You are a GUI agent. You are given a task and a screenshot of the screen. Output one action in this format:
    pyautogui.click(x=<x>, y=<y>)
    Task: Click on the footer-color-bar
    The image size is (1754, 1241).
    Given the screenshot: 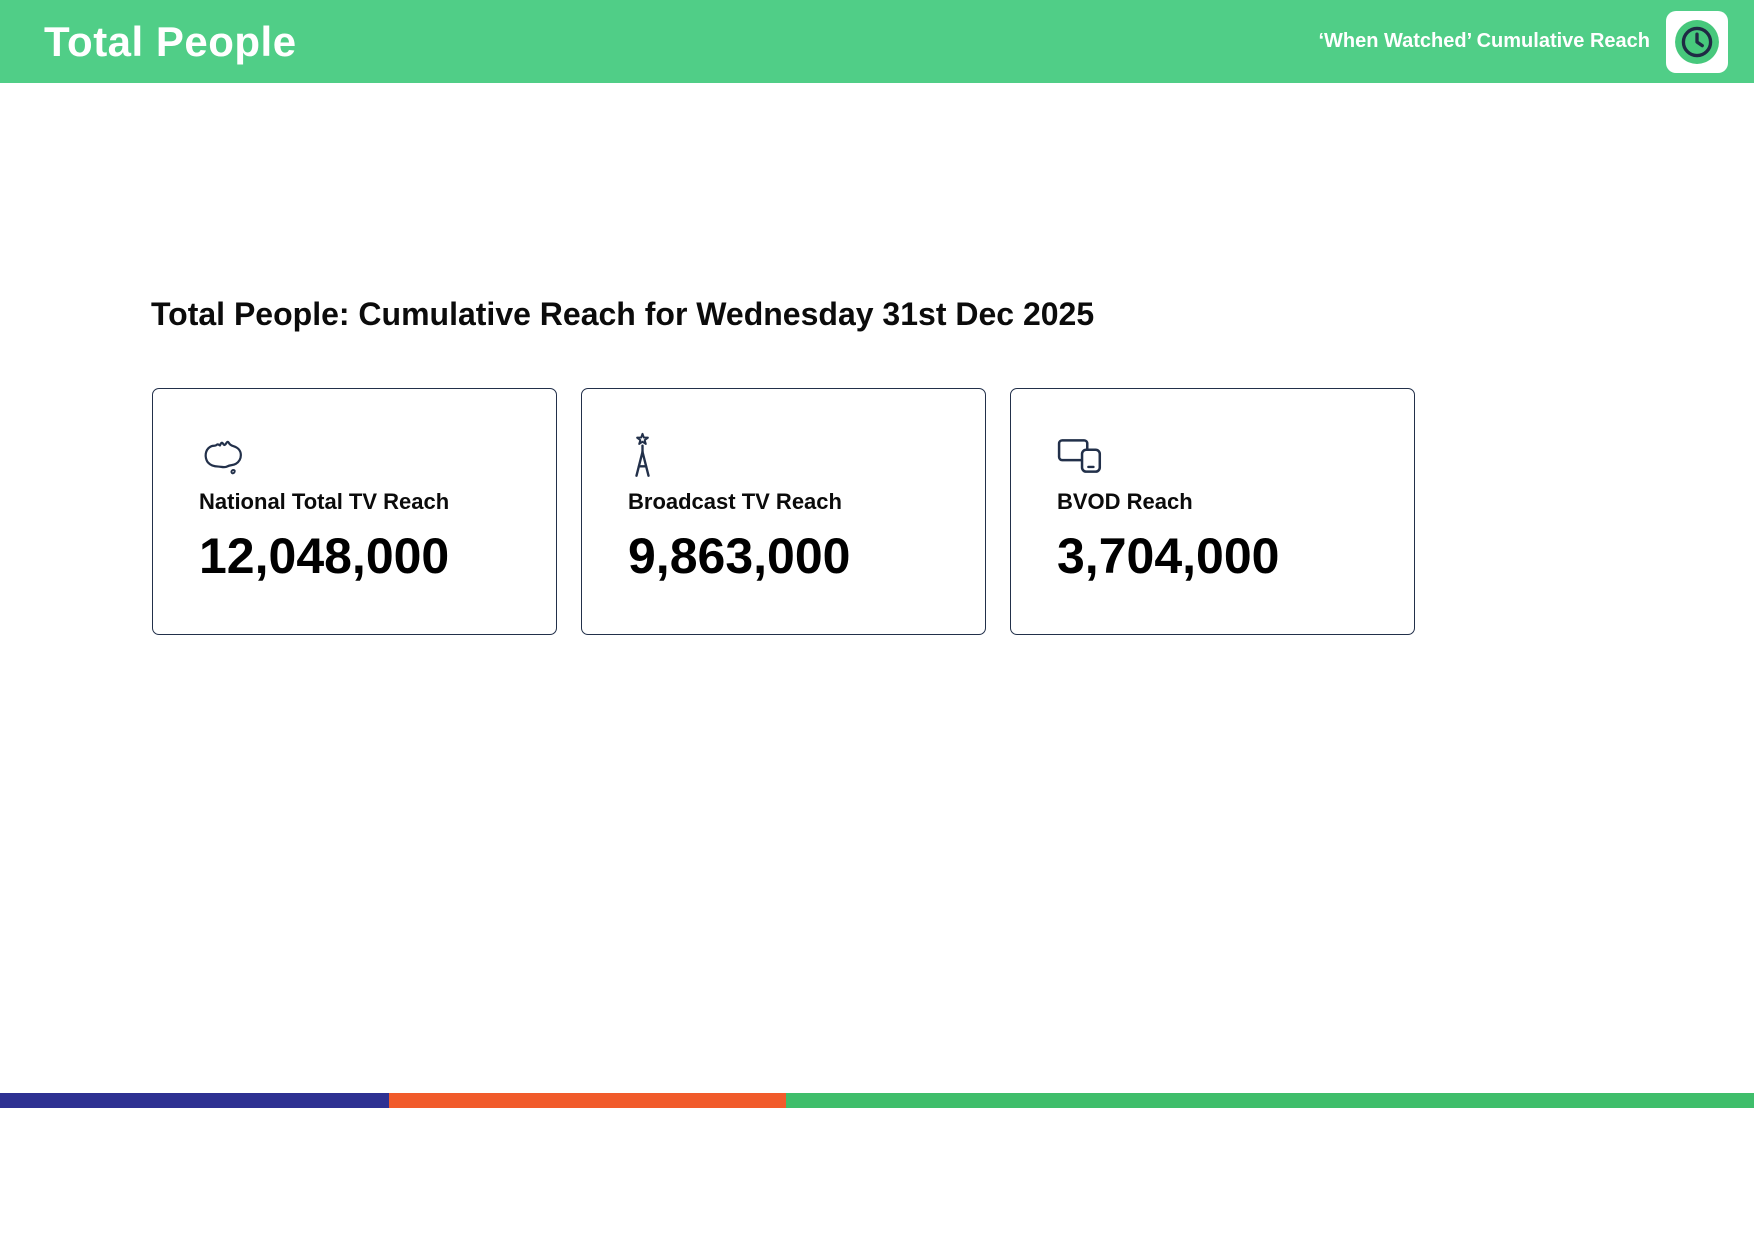 What is the action you would take?
    pyautogui.click(x=877, y=1100)
    